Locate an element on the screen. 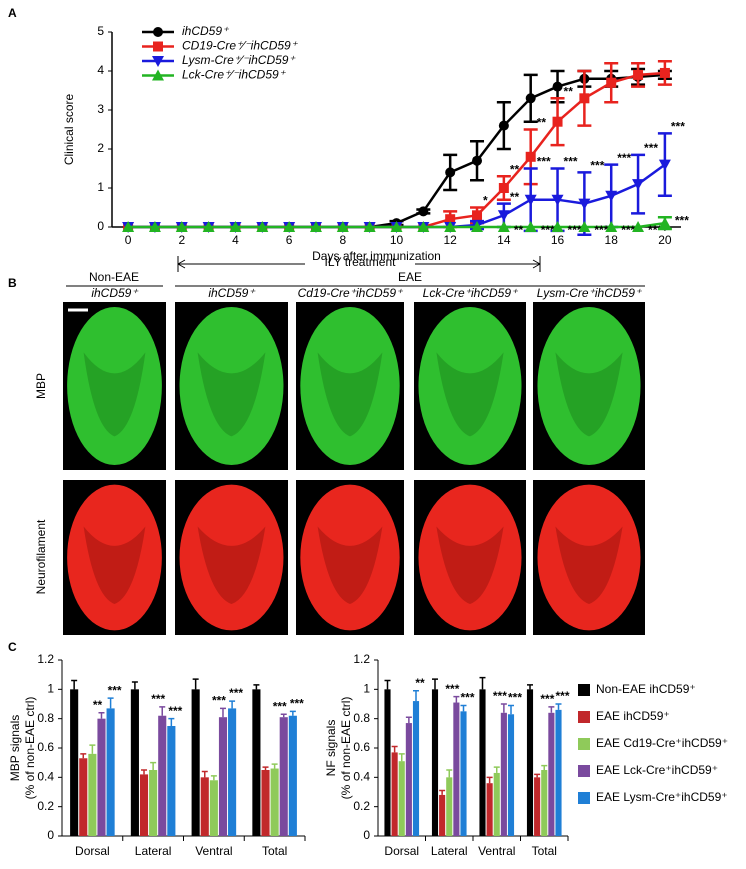 The width and height of the screenshot is (746, 869). y-tick-label: 0.8 is located at coordinates (361, 718).